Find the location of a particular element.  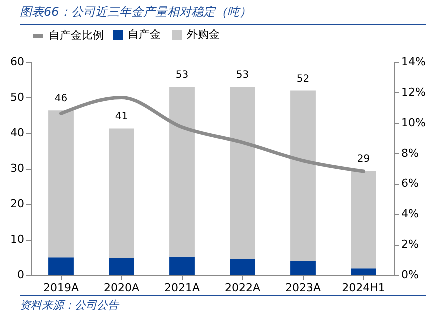

x-tick-label: 2020A is located at coordinates (122, 288).